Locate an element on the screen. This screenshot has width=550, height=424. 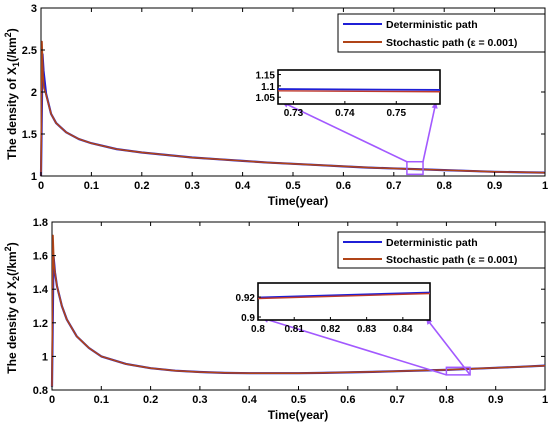
y-tick-label: 1.5 is located at coordinates (29, 135).